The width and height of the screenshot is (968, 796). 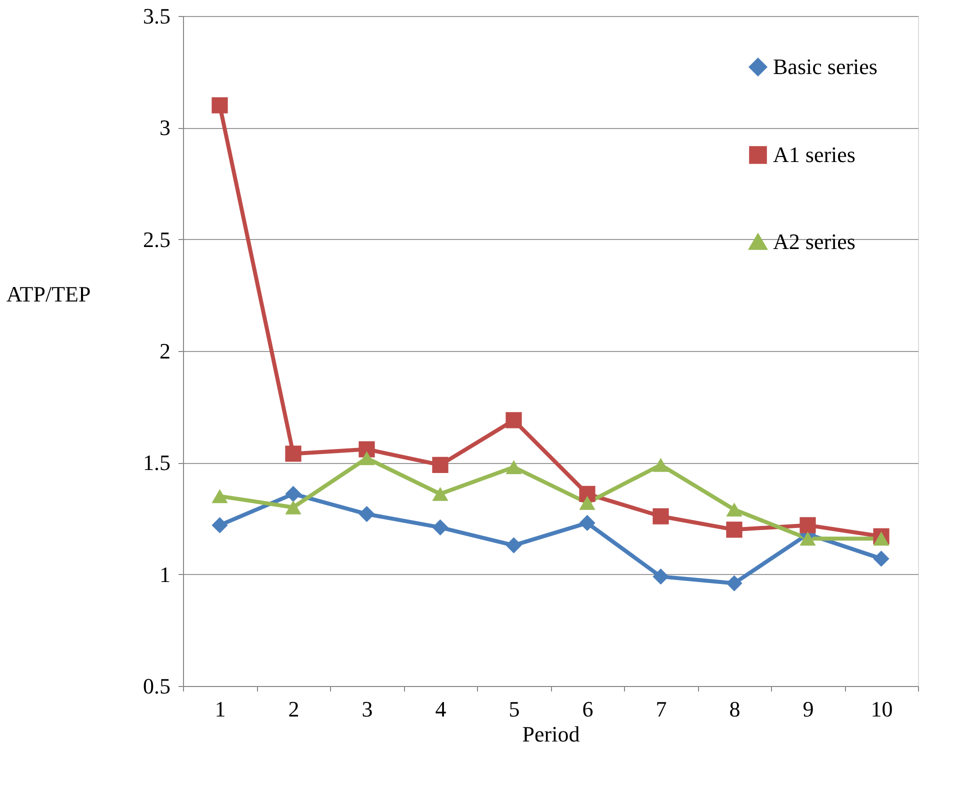 What do you see at coordinates (156, 239) in the screenshot?
I see `y-tick-label: 2.5` at bounding box center [156, 239].